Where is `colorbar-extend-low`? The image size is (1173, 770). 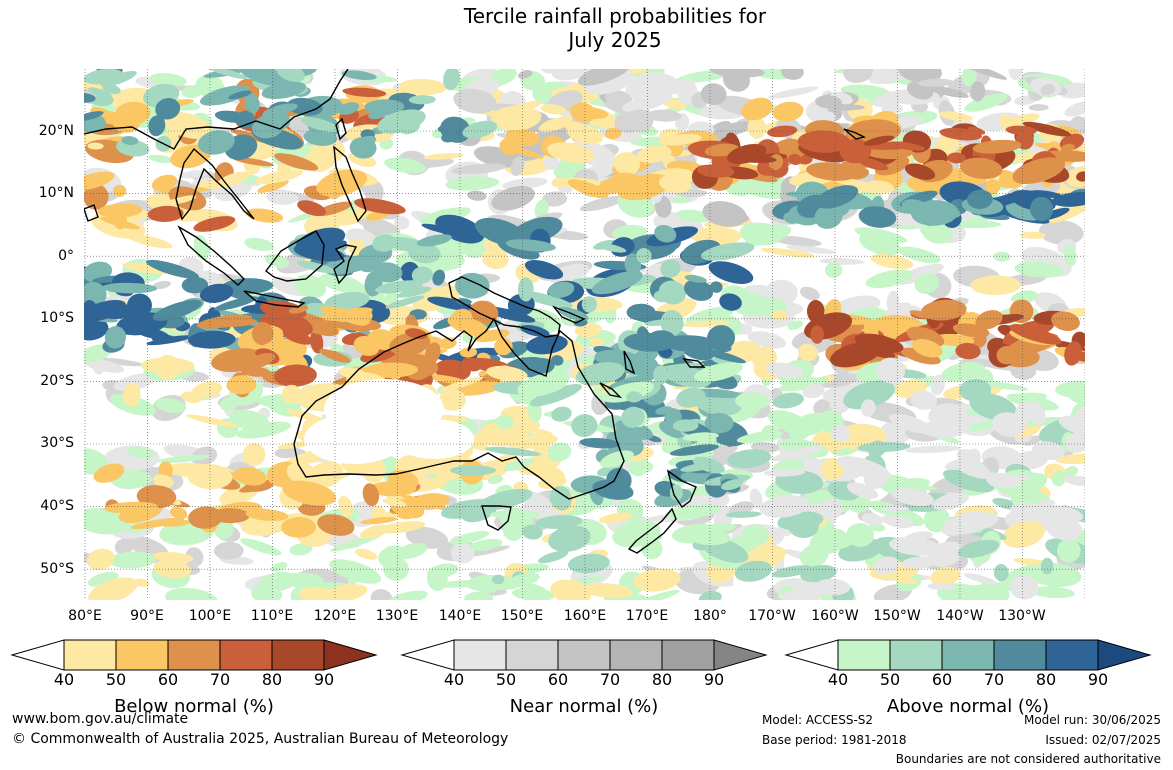 colorbar-extend-low is located at coordinates (37, 655).